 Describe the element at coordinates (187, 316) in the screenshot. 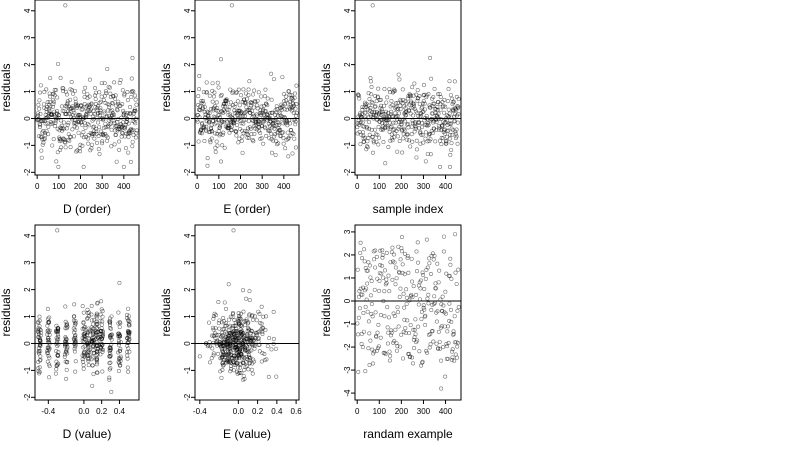

I see `y-tick-label: 1` at that location.